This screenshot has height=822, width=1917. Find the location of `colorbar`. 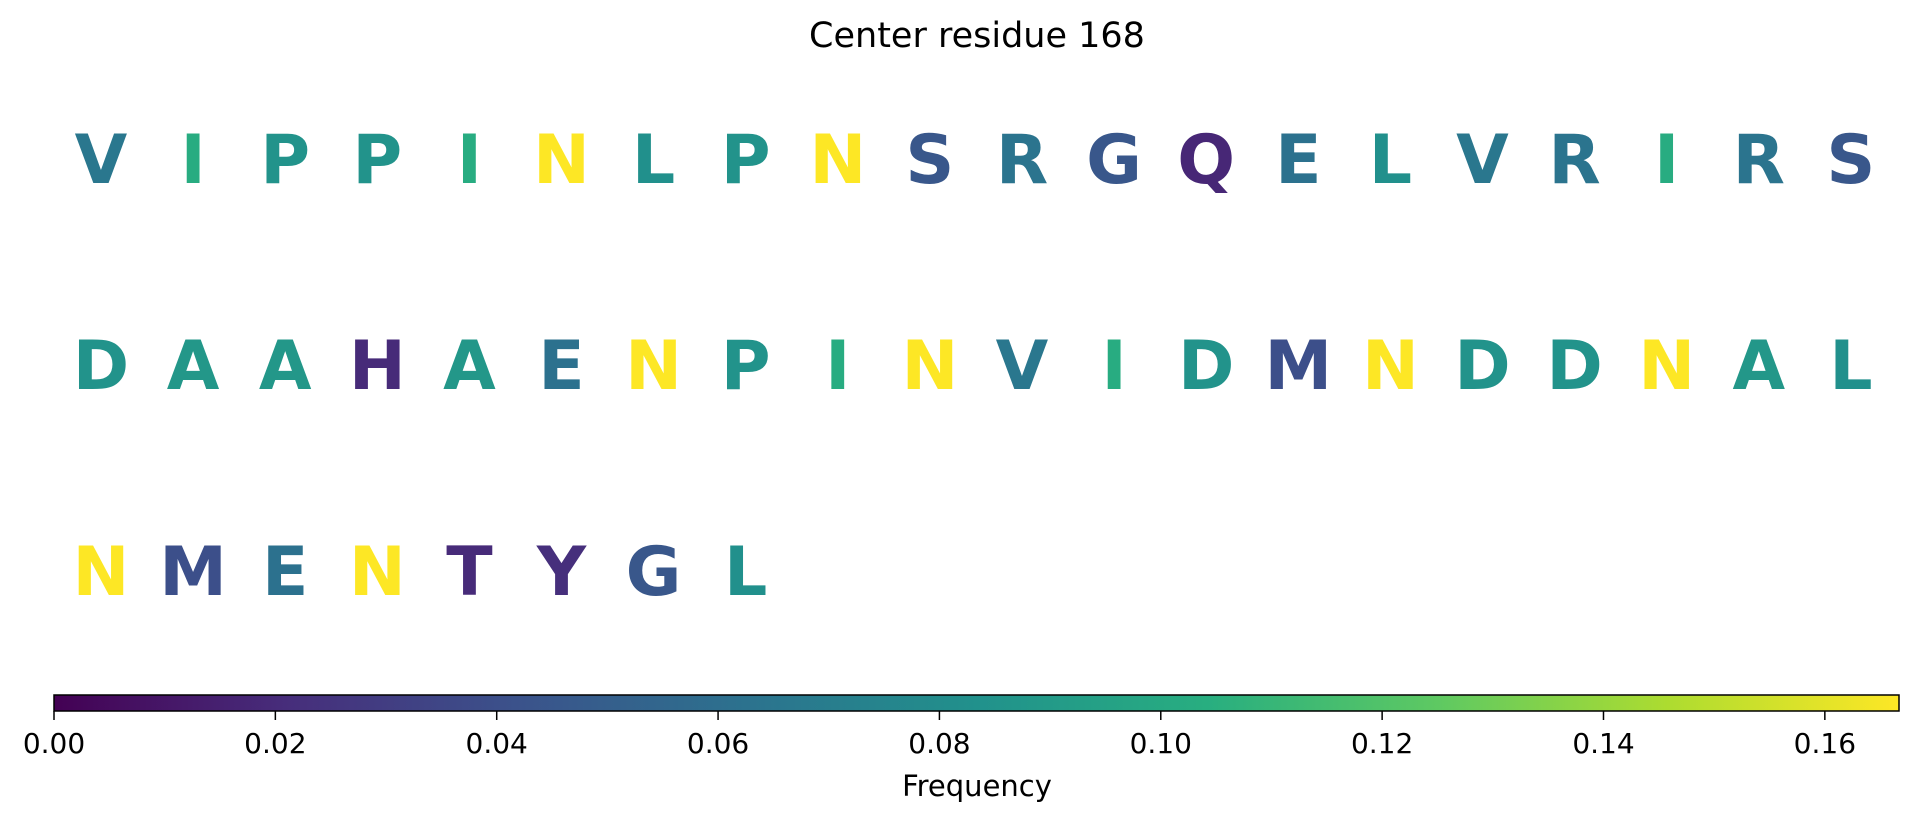

colorbar is located at coordinates (976, 703).